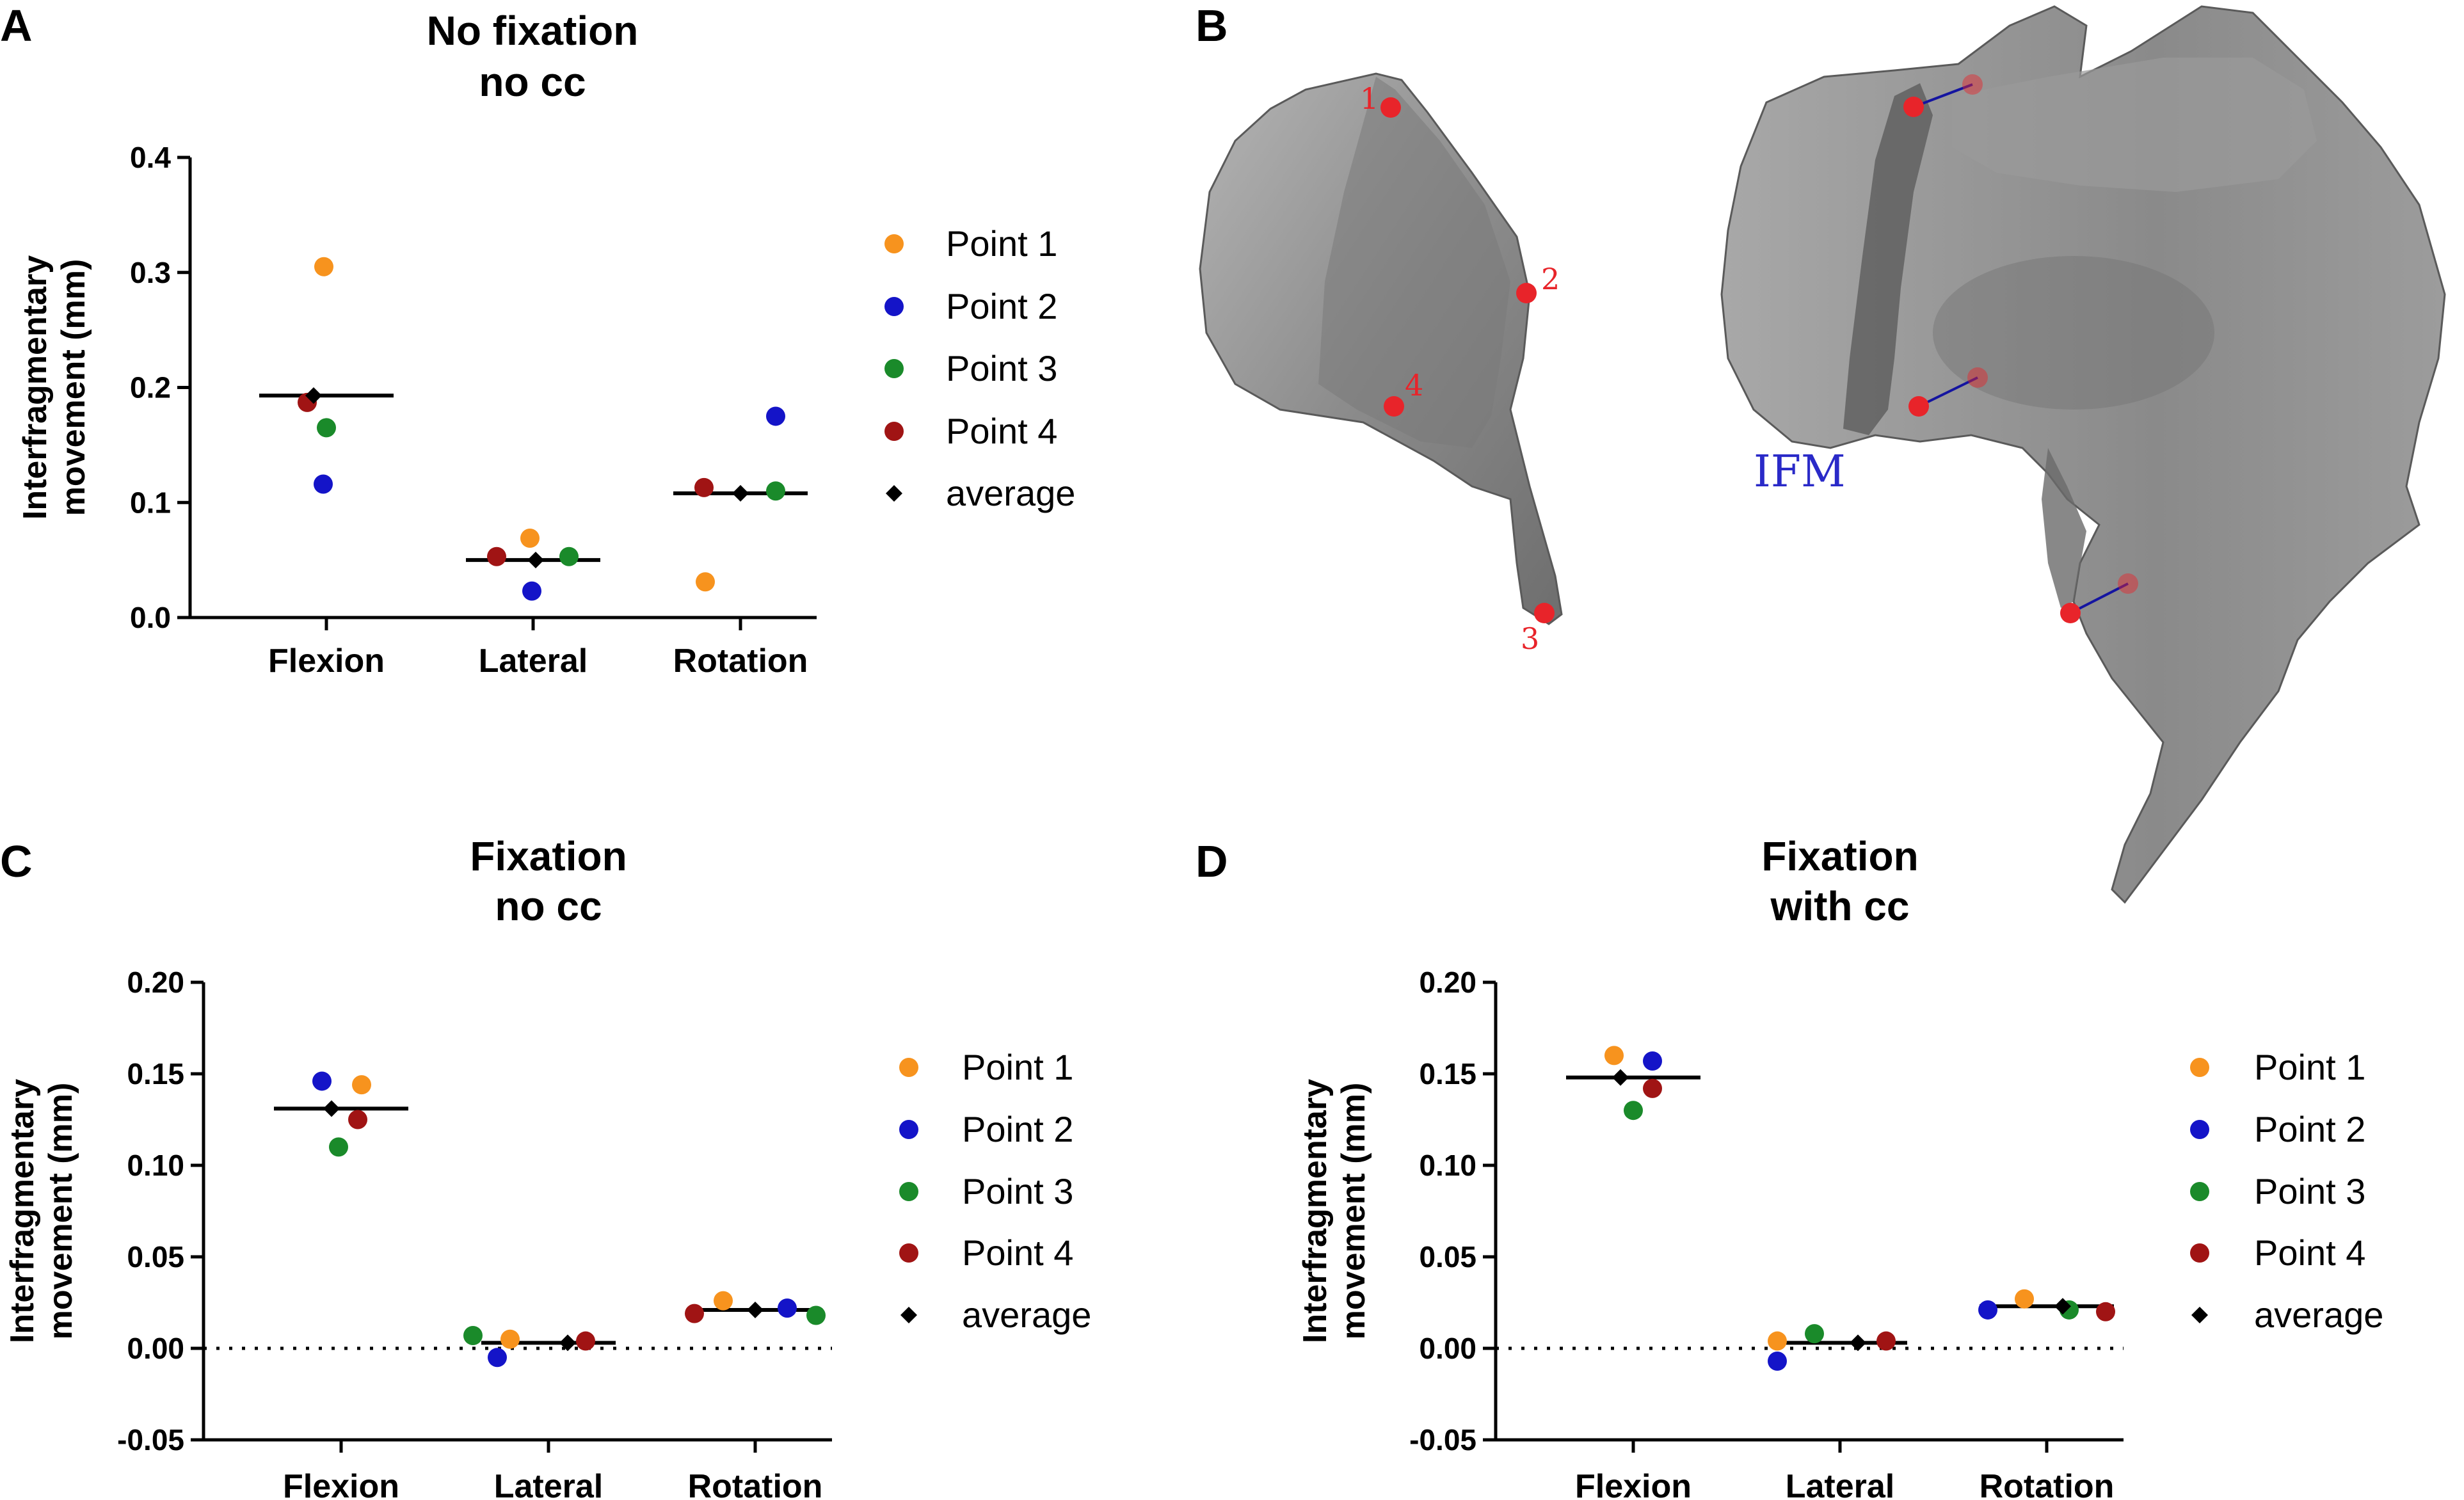 The width and height of the screenshot is (2464, 1500). What do you see at coordinates (155, 982) in the screenshot?
I see `chart-c-ytick-label-5: 0.20` at bounding box center [155, 982].